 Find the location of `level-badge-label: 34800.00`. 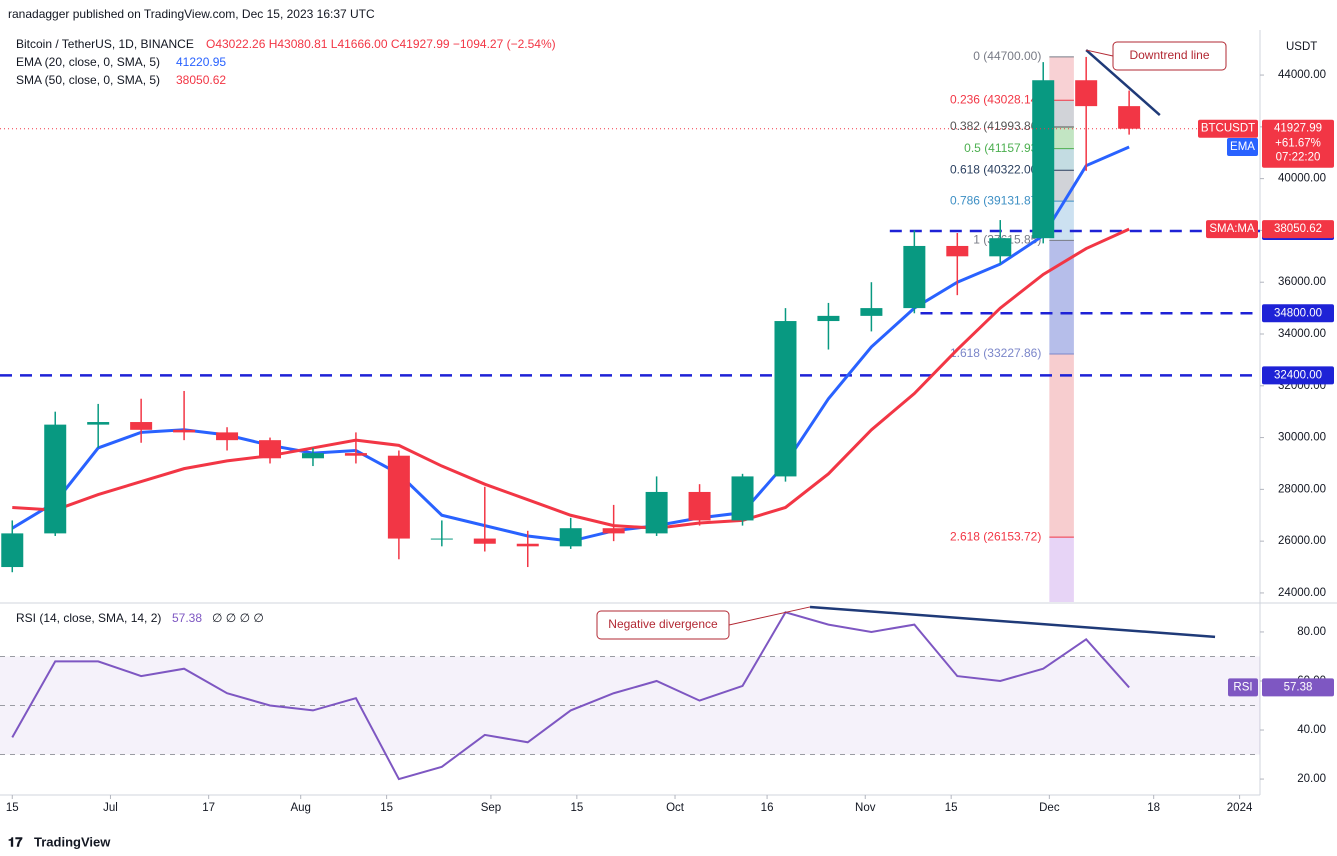

level-badge-label: 34800.00 is located at coordinates (1298, 313).